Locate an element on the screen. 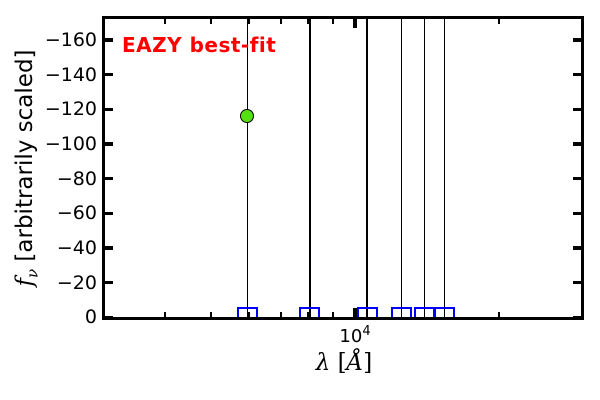  nu-subscript: ν is located at coordinates (32, 273).